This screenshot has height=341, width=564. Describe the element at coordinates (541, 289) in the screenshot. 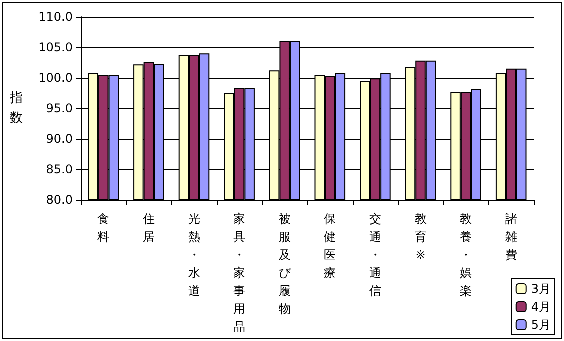

I see `legend-label: 3月` at that location.